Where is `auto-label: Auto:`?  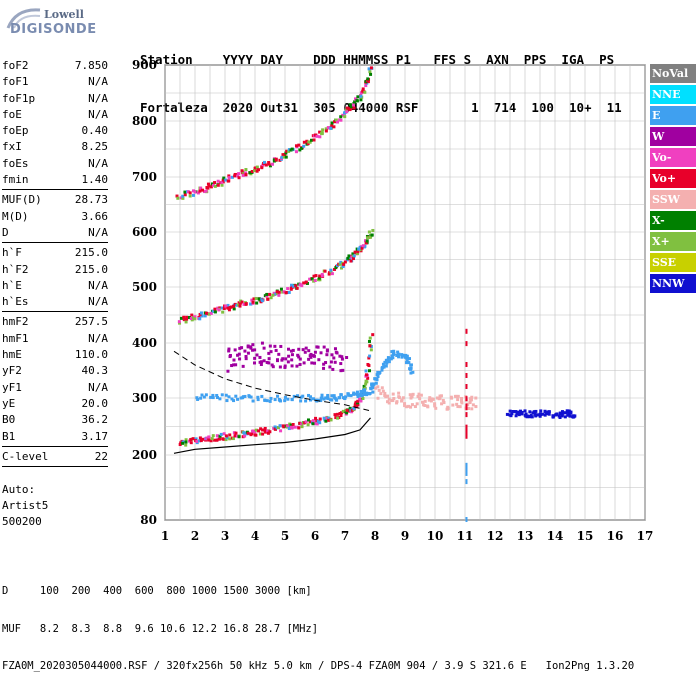 auto-label: Auto: is located at coordinates (19, 489).